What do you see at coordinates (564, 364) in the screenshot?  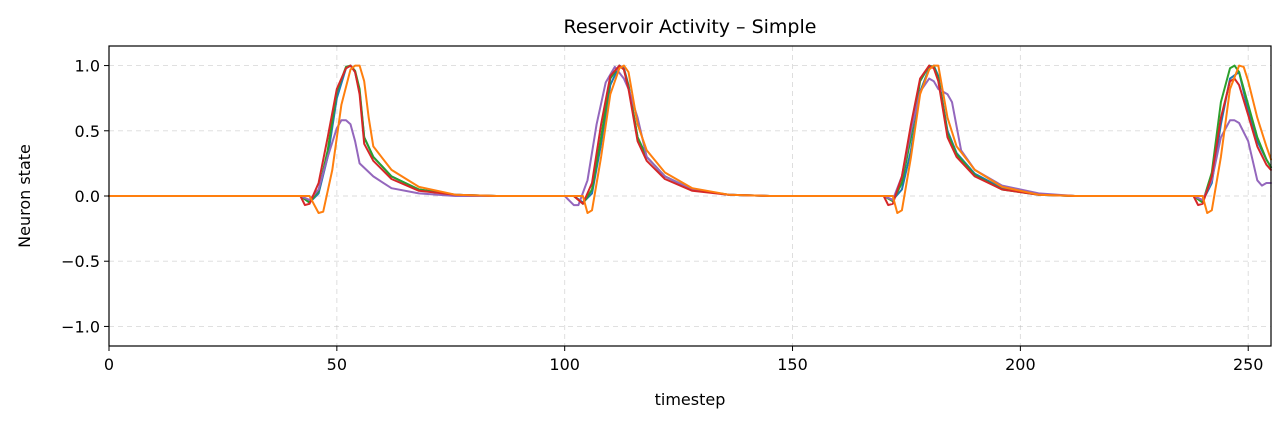 I see `x-tick-label: 100` at bounding box center [564, 364].